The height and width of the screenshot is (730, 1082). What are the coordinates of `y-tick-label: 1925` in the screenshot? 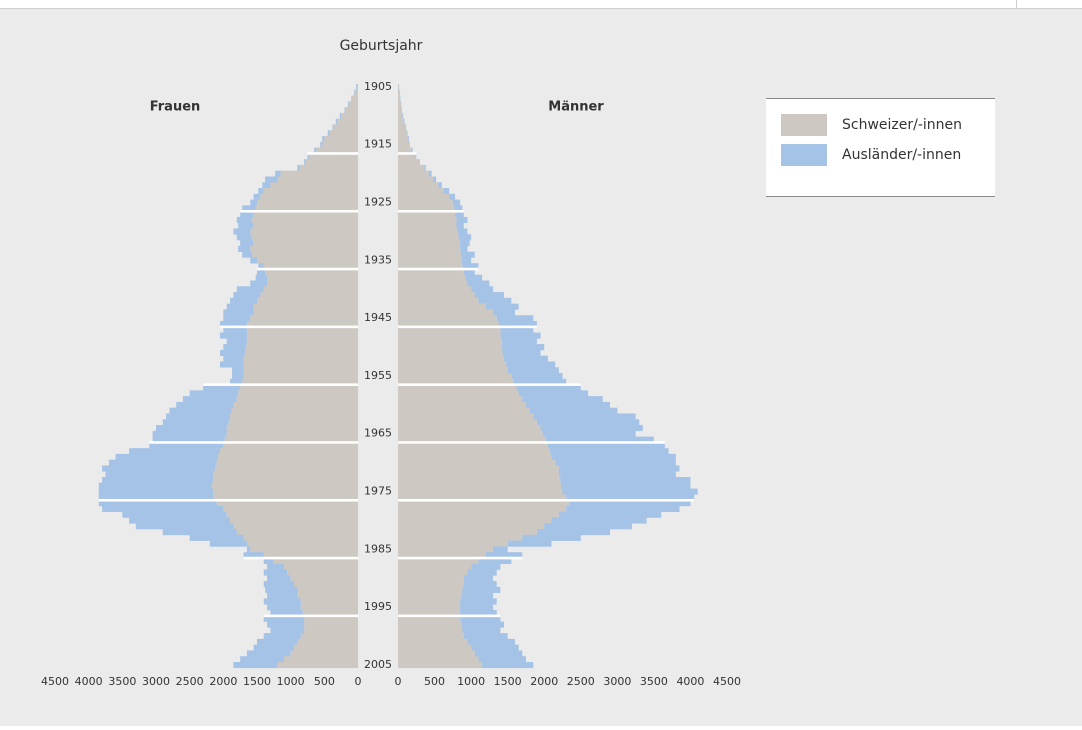 It's located at (378, 201).